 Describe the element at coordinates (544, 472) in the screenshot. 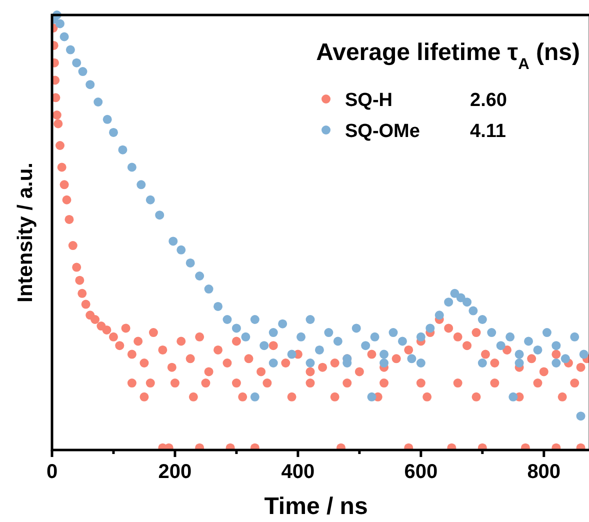

I see `x-tick-label: 800` at that location.